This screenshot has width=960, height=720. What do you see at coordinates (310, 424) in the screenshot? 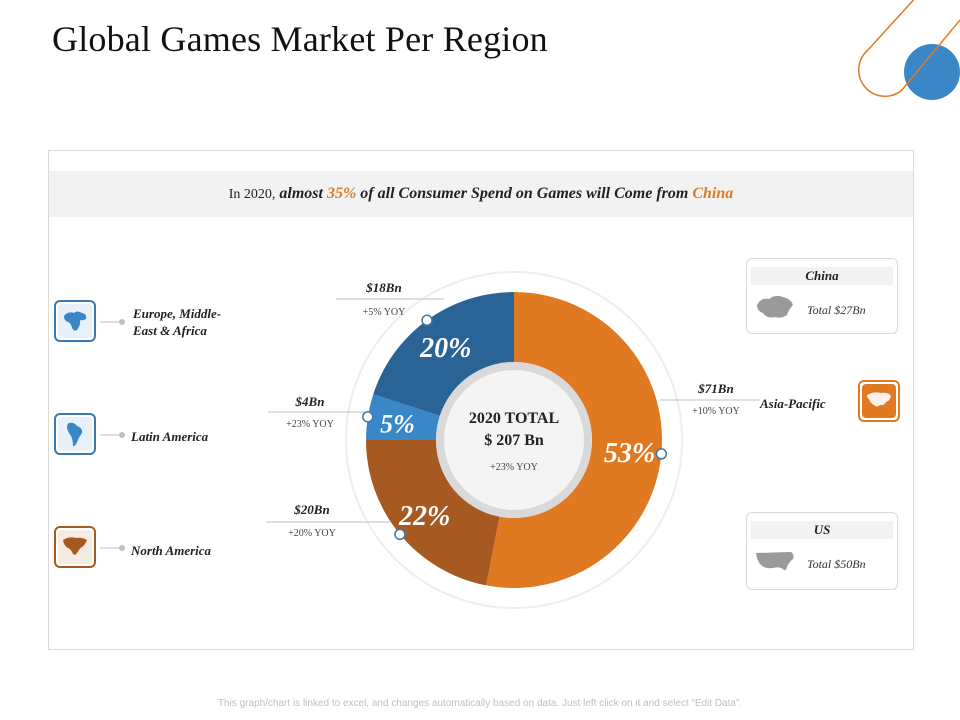
I see `yoy-label-latam: +23% YOY` at bounding box center [310, 424].